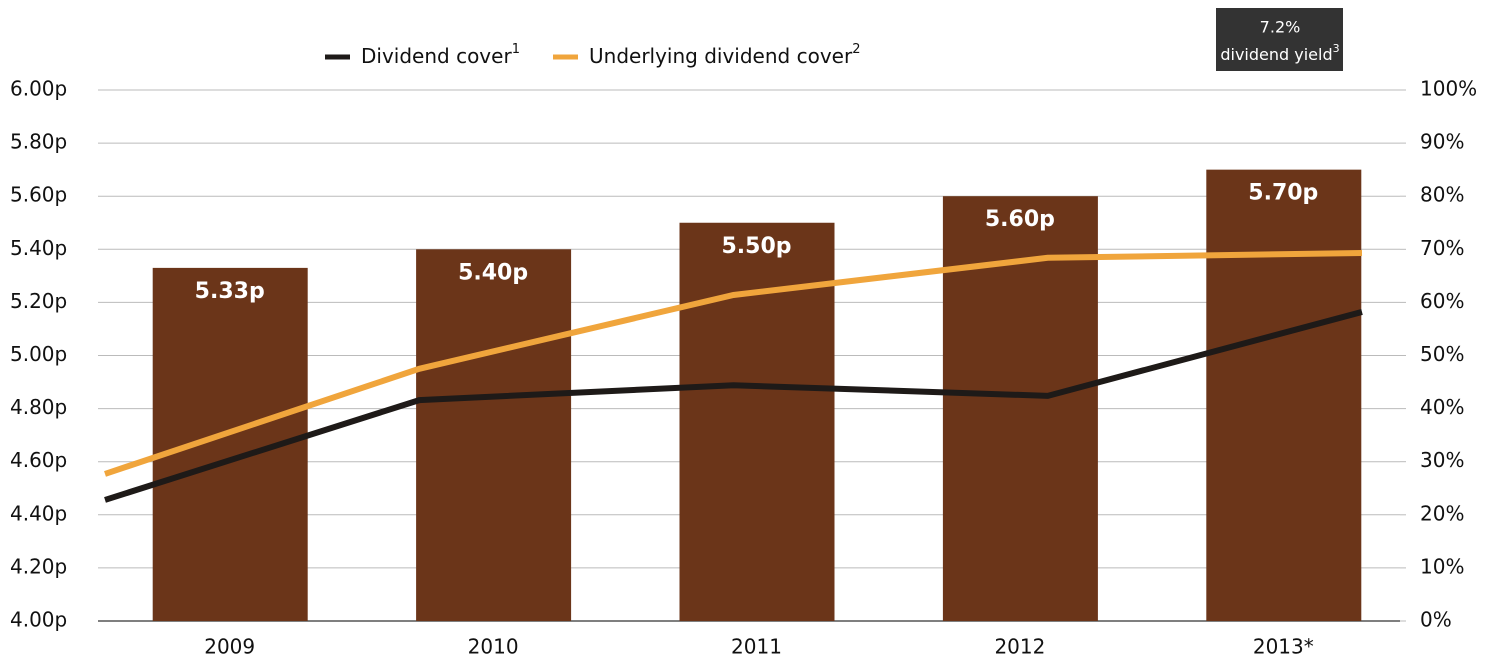 This screenshot has width=1489, height=661. What do you see at coordinates (1436, 620) in the screenshot?
I see `y2-tick-label: 0%` at bounding box center [1436, 620].